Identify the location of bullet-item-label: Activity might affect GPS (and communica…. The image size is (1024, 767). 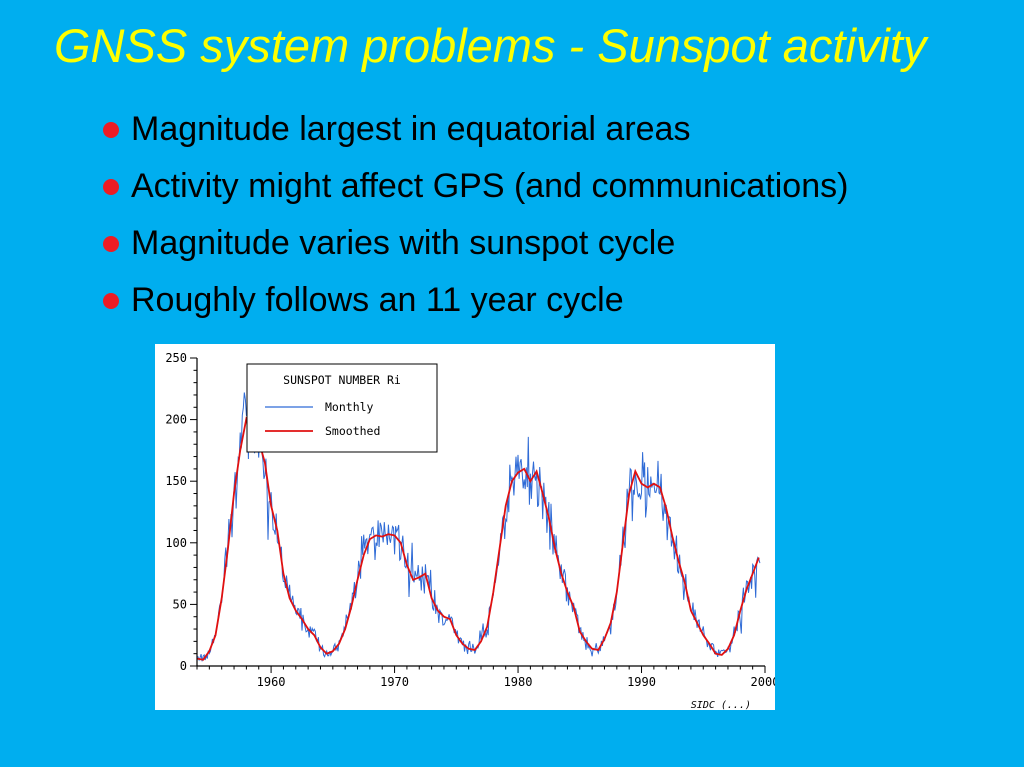
(490, 186).